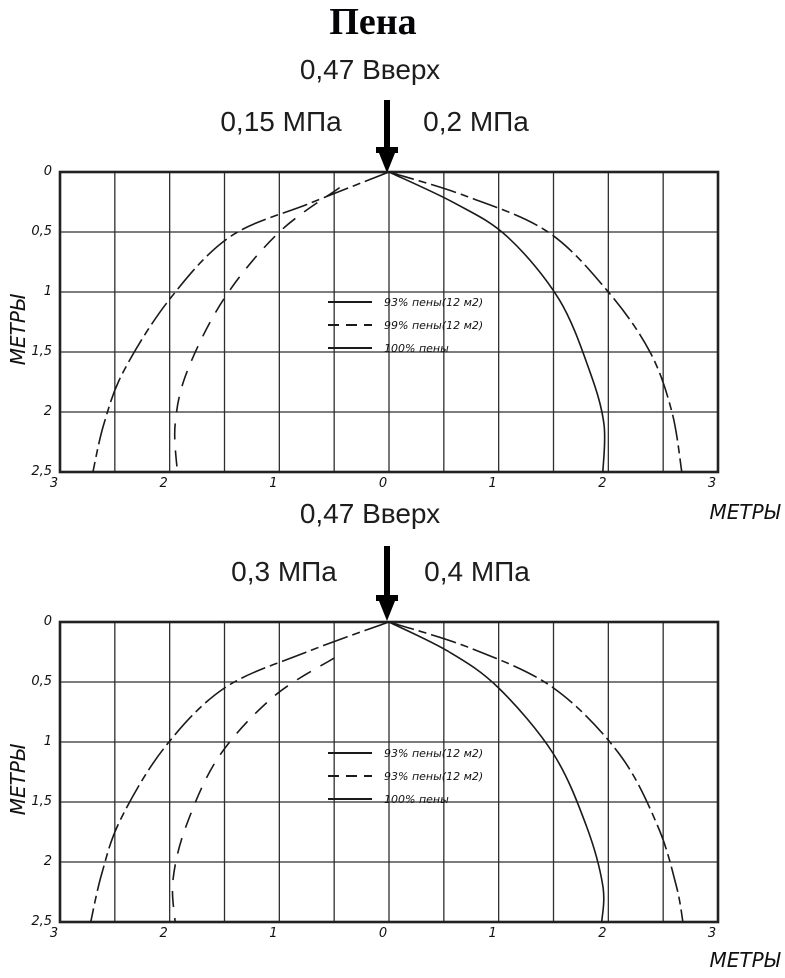 This screenshot has width=785, height=978. Describe the element at coordinates (477, 571) in the screenshot. I see `pressure-label-right: 0,4 МПа` at that location.